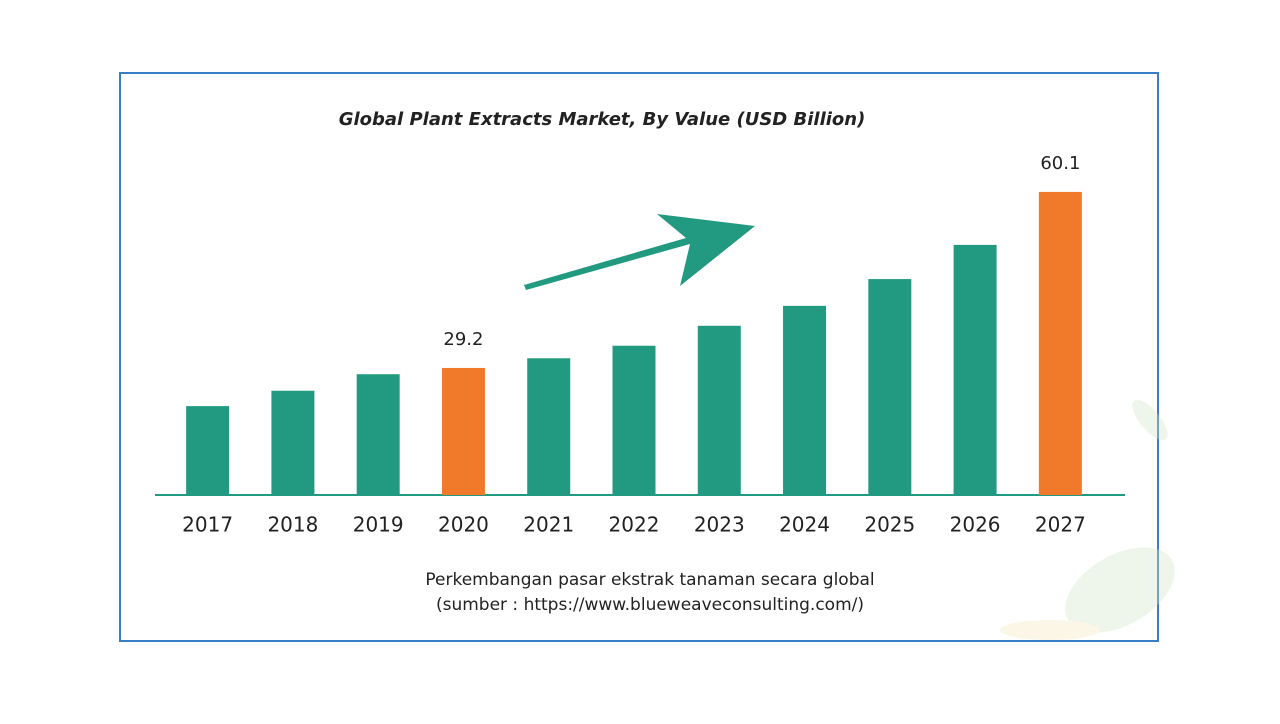 This screenshot has height=724, width=1280. I want to click on x-tick-label: 2017, so click(207, 525).